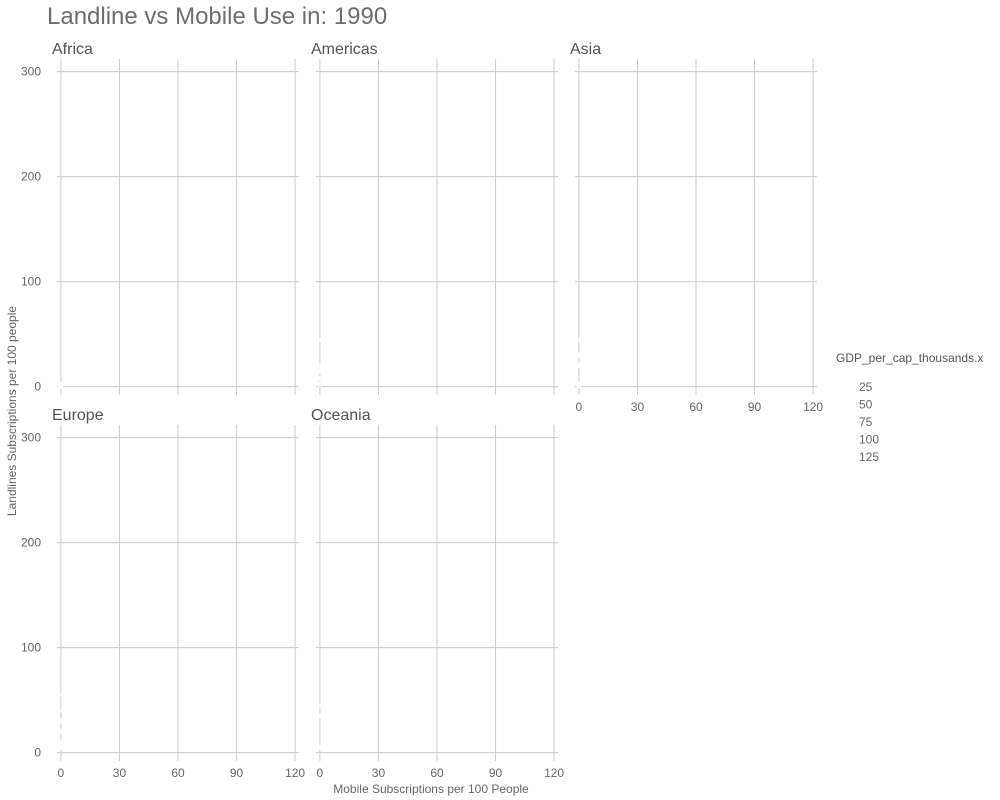 This screenshot has width=1000, height=800. I want to click on legend-entries: 25 50 75 100 125, so click(869, 422).